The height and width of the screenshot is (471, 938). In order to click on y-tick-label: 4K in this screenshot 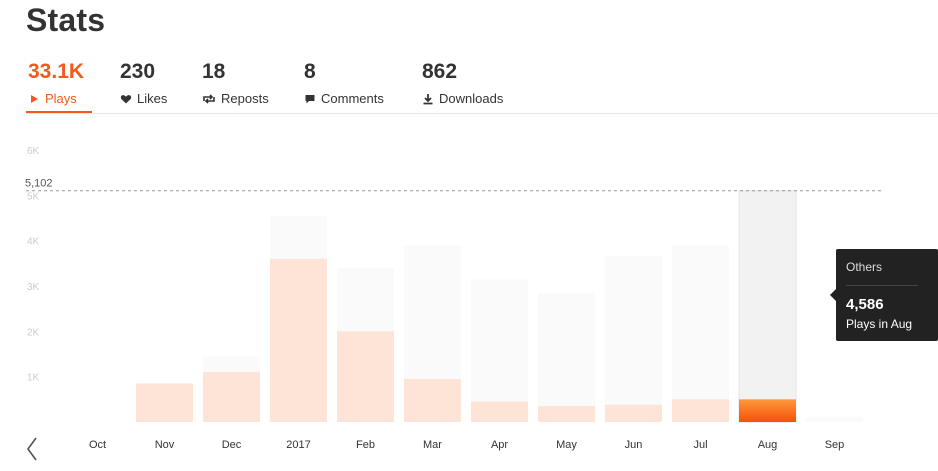, I will do `click(33, 242)`.